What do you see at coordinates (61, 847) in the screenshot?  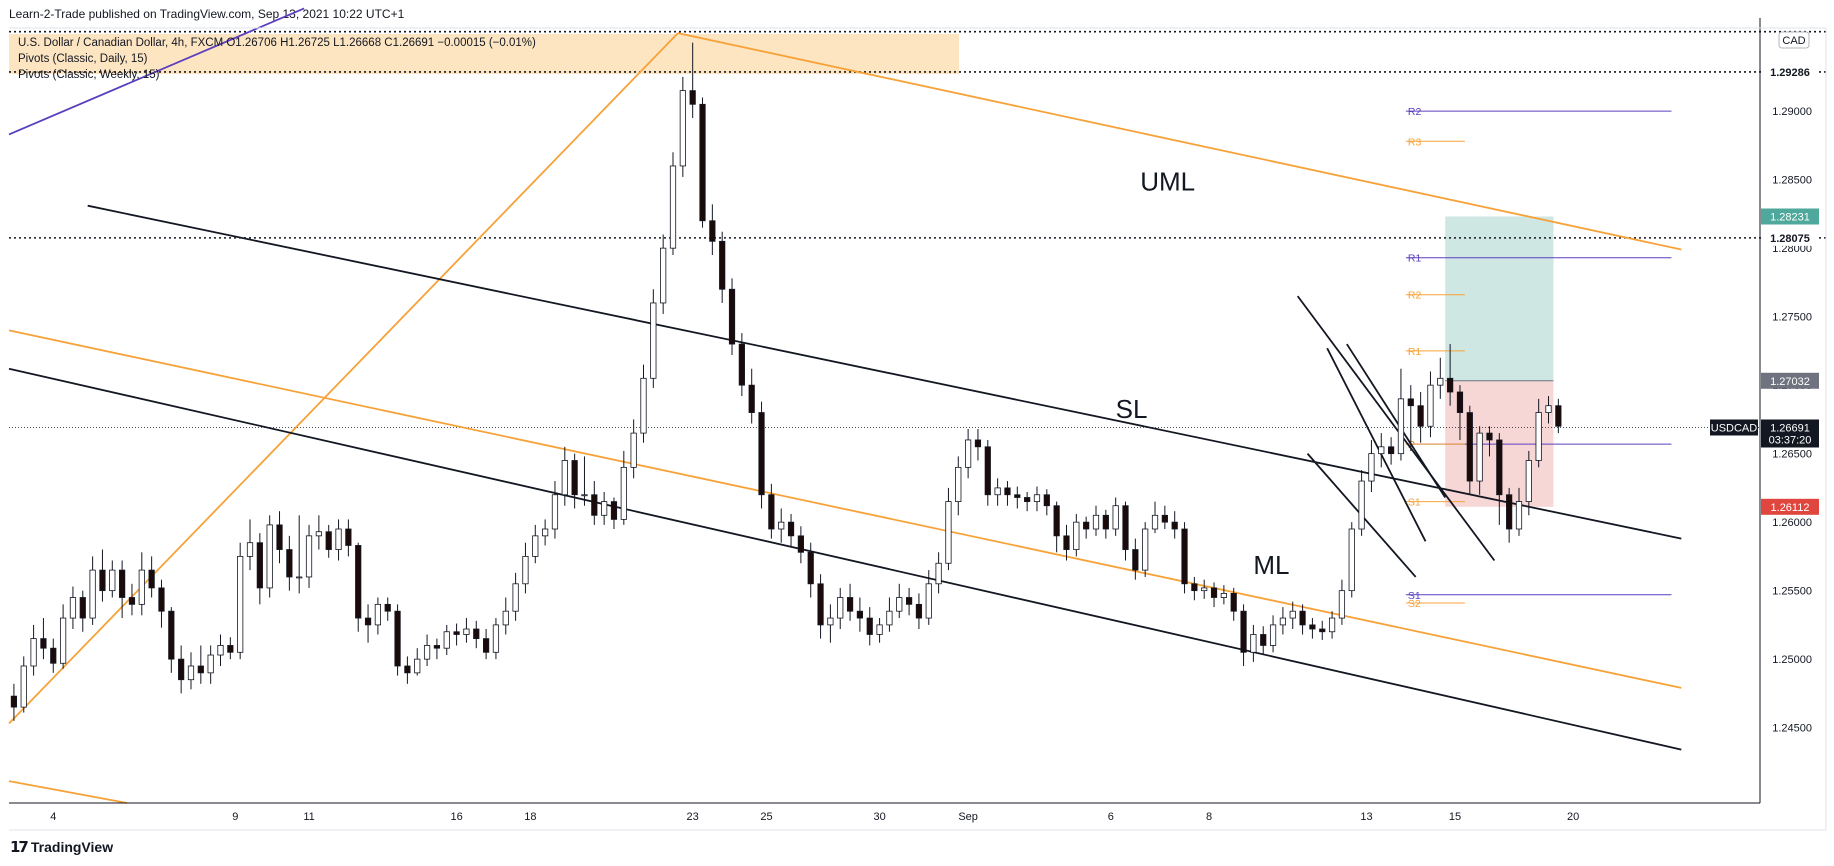 I see `tradingview-logo: 𝟭𝟳 TradingView` at bounding box center [61, 847].